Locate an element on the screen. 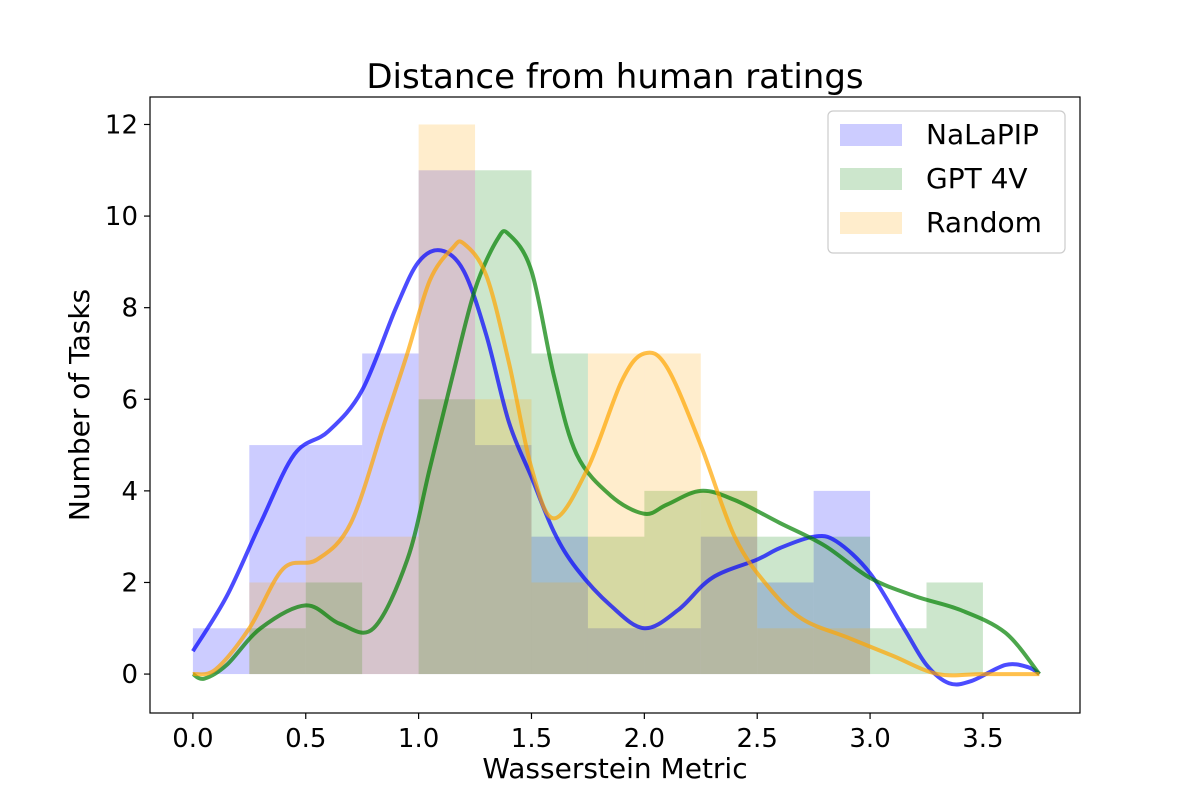 This screenshot has width=1200, height=800. y-tick-label: 6 is located at coordinates (129, 400).